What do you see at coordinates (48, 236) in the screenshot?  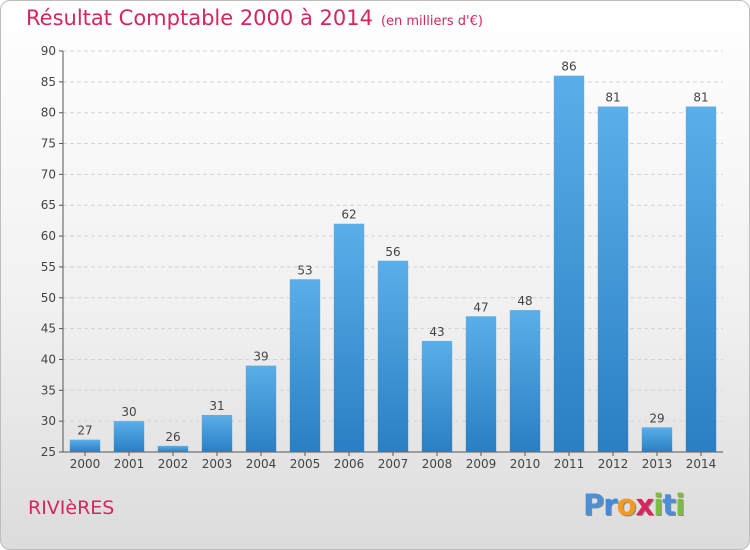 I see `y-tick-label: 60` at bounding box center [48, 236].